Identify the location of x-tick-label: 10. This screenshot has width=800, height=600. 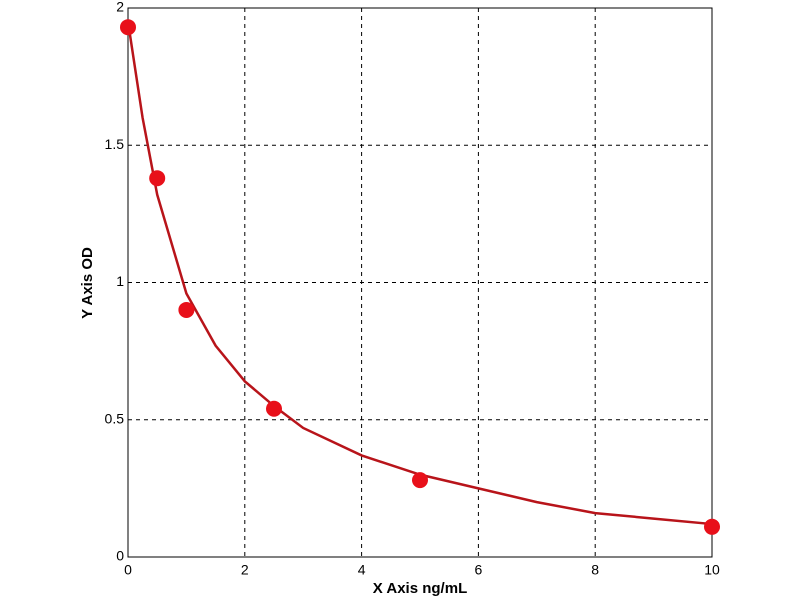
(712, 570).